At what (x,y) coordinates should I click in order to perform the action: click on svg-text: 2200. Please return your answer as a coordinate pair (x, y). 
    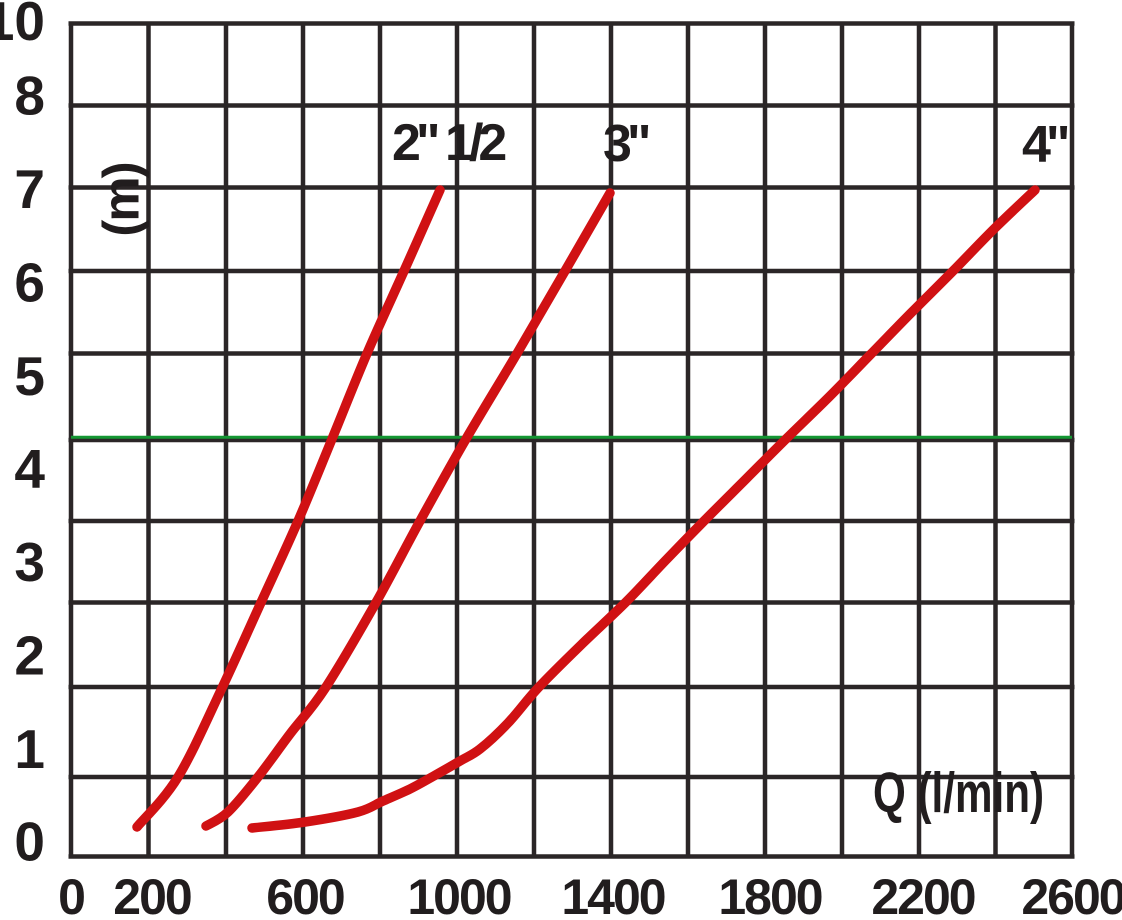
    Looking at the image, I should click on (922, 894).